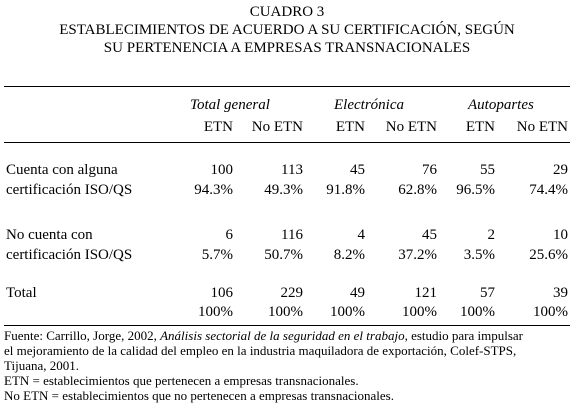 This screenshot has height=403, width=574. What do you see at coordinates (560, 170) in the screenshot?
I see `table-cell: 29` at bounding box center [560, 170].